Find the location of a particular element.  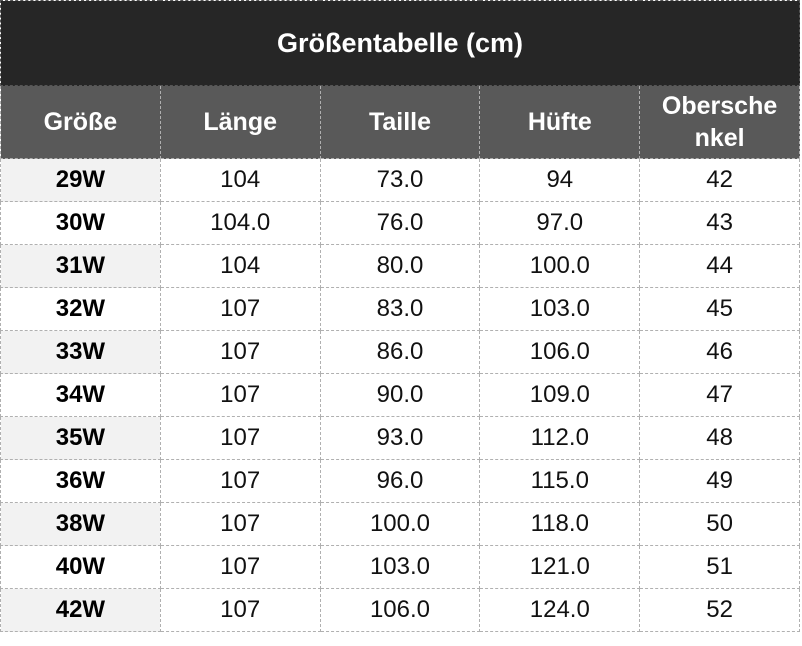

value-cell: 124.0 is located at coordinates (560, 610).